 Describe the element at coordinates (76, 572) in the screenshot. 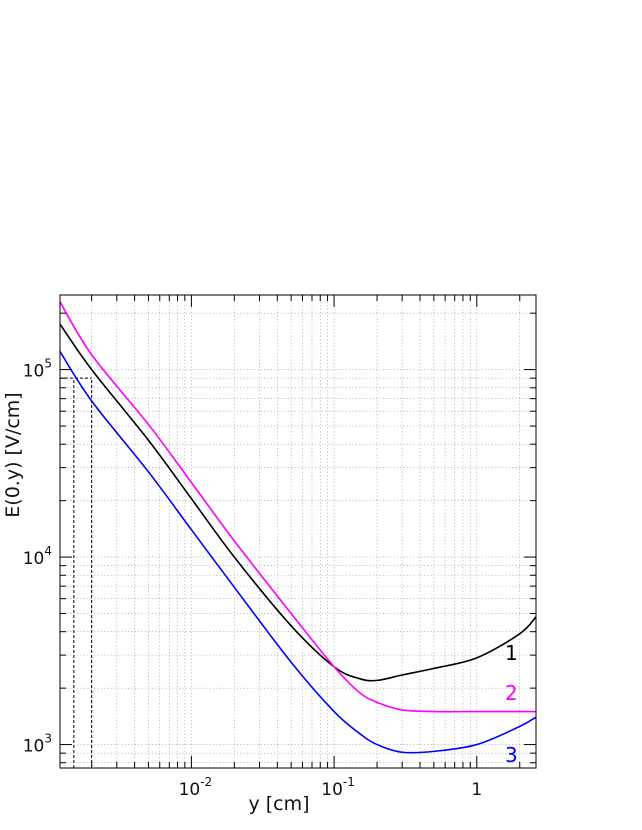

I see `reference-lines` at that location.